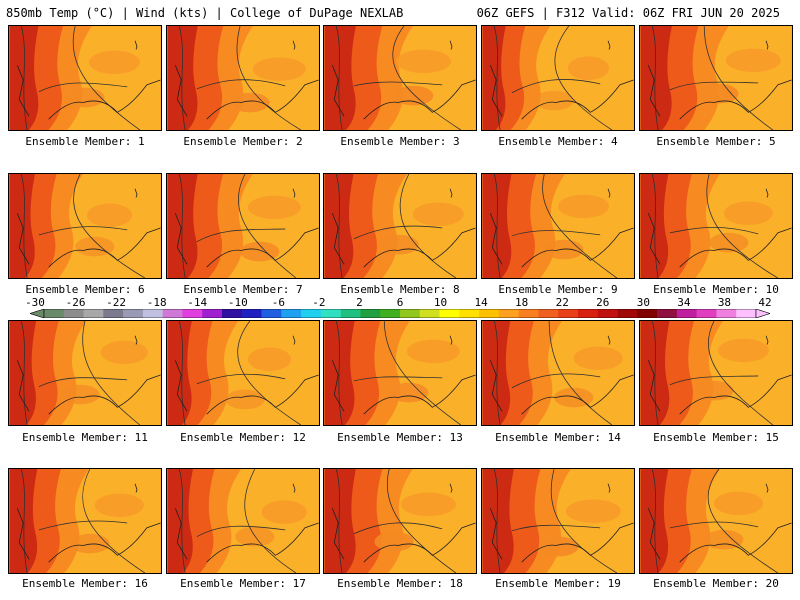 The image size is (800, 600). I want to click on ensemble-member-label: Ensemble Member: 14, so click(558, 437).